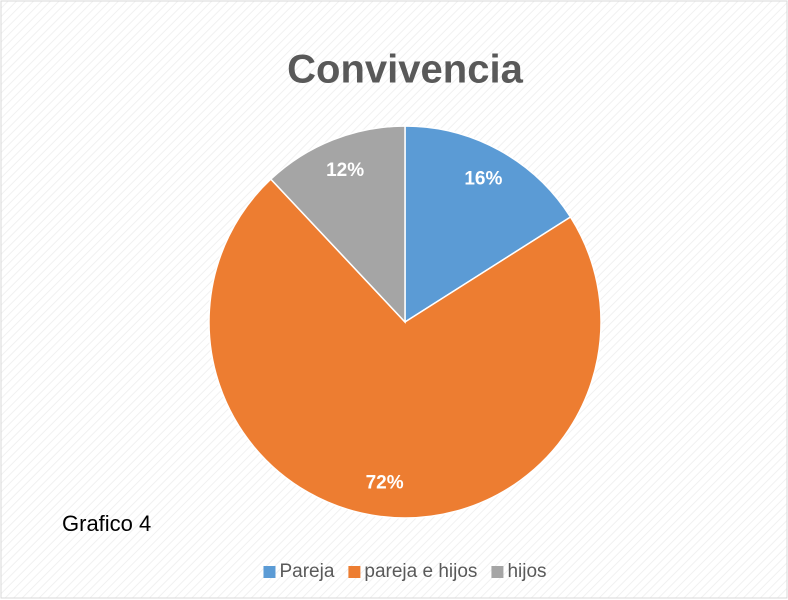 The image size is (788, 600). What do you see at coordinates (483, 178) in the screenshot?
I see `data-label: 16%` at bounding box center [483, 178].